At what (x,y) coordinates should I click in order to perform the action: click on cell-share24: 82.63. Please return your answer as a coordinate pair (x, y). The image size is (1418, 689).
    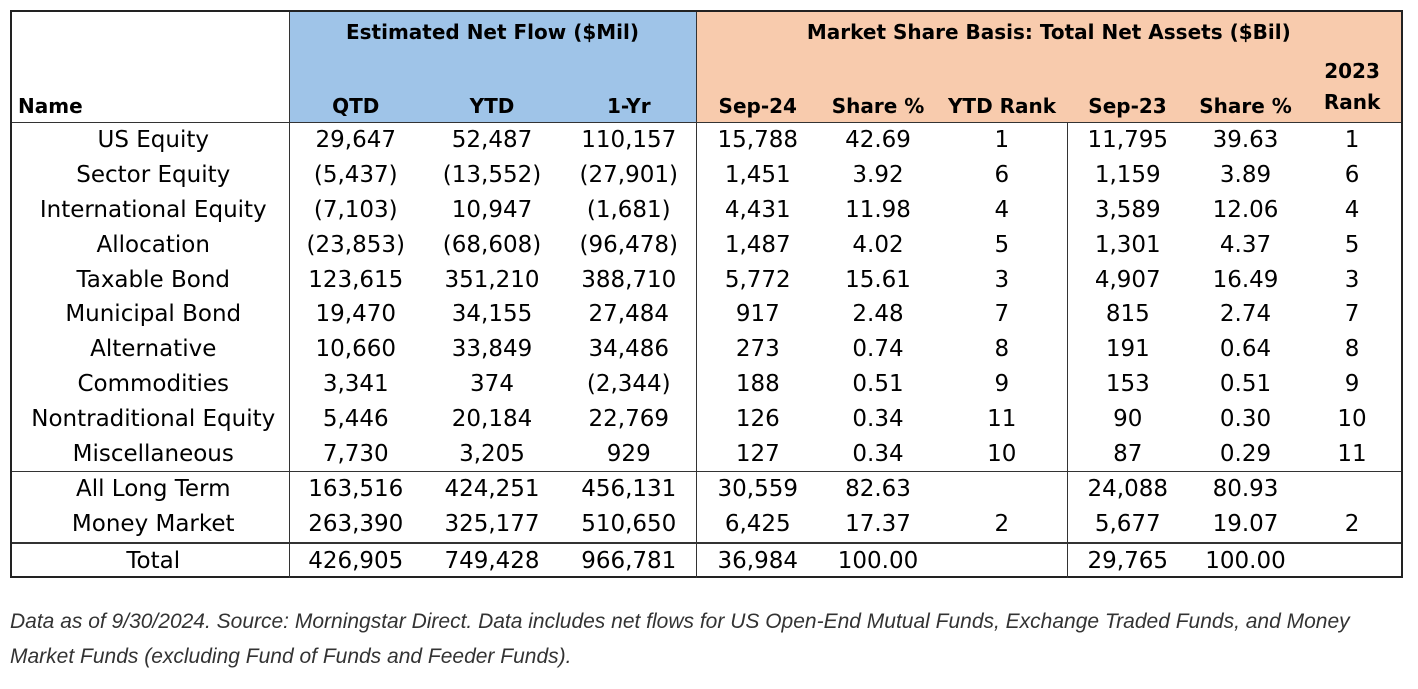
    Looking at the image, I should click on (878, 488).